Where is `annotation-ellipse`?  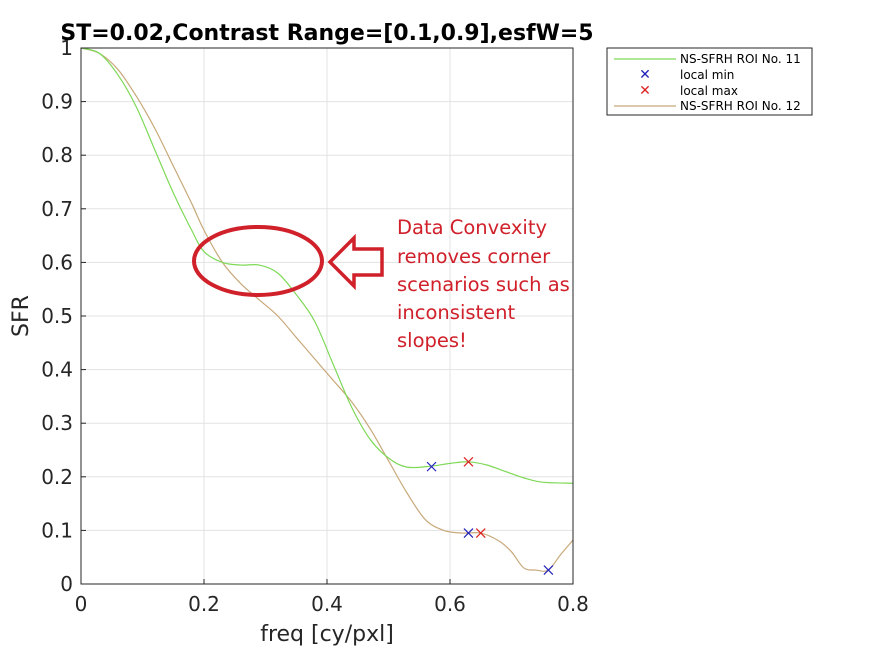 annotation-ellipse is located at coordinates (258, 261).